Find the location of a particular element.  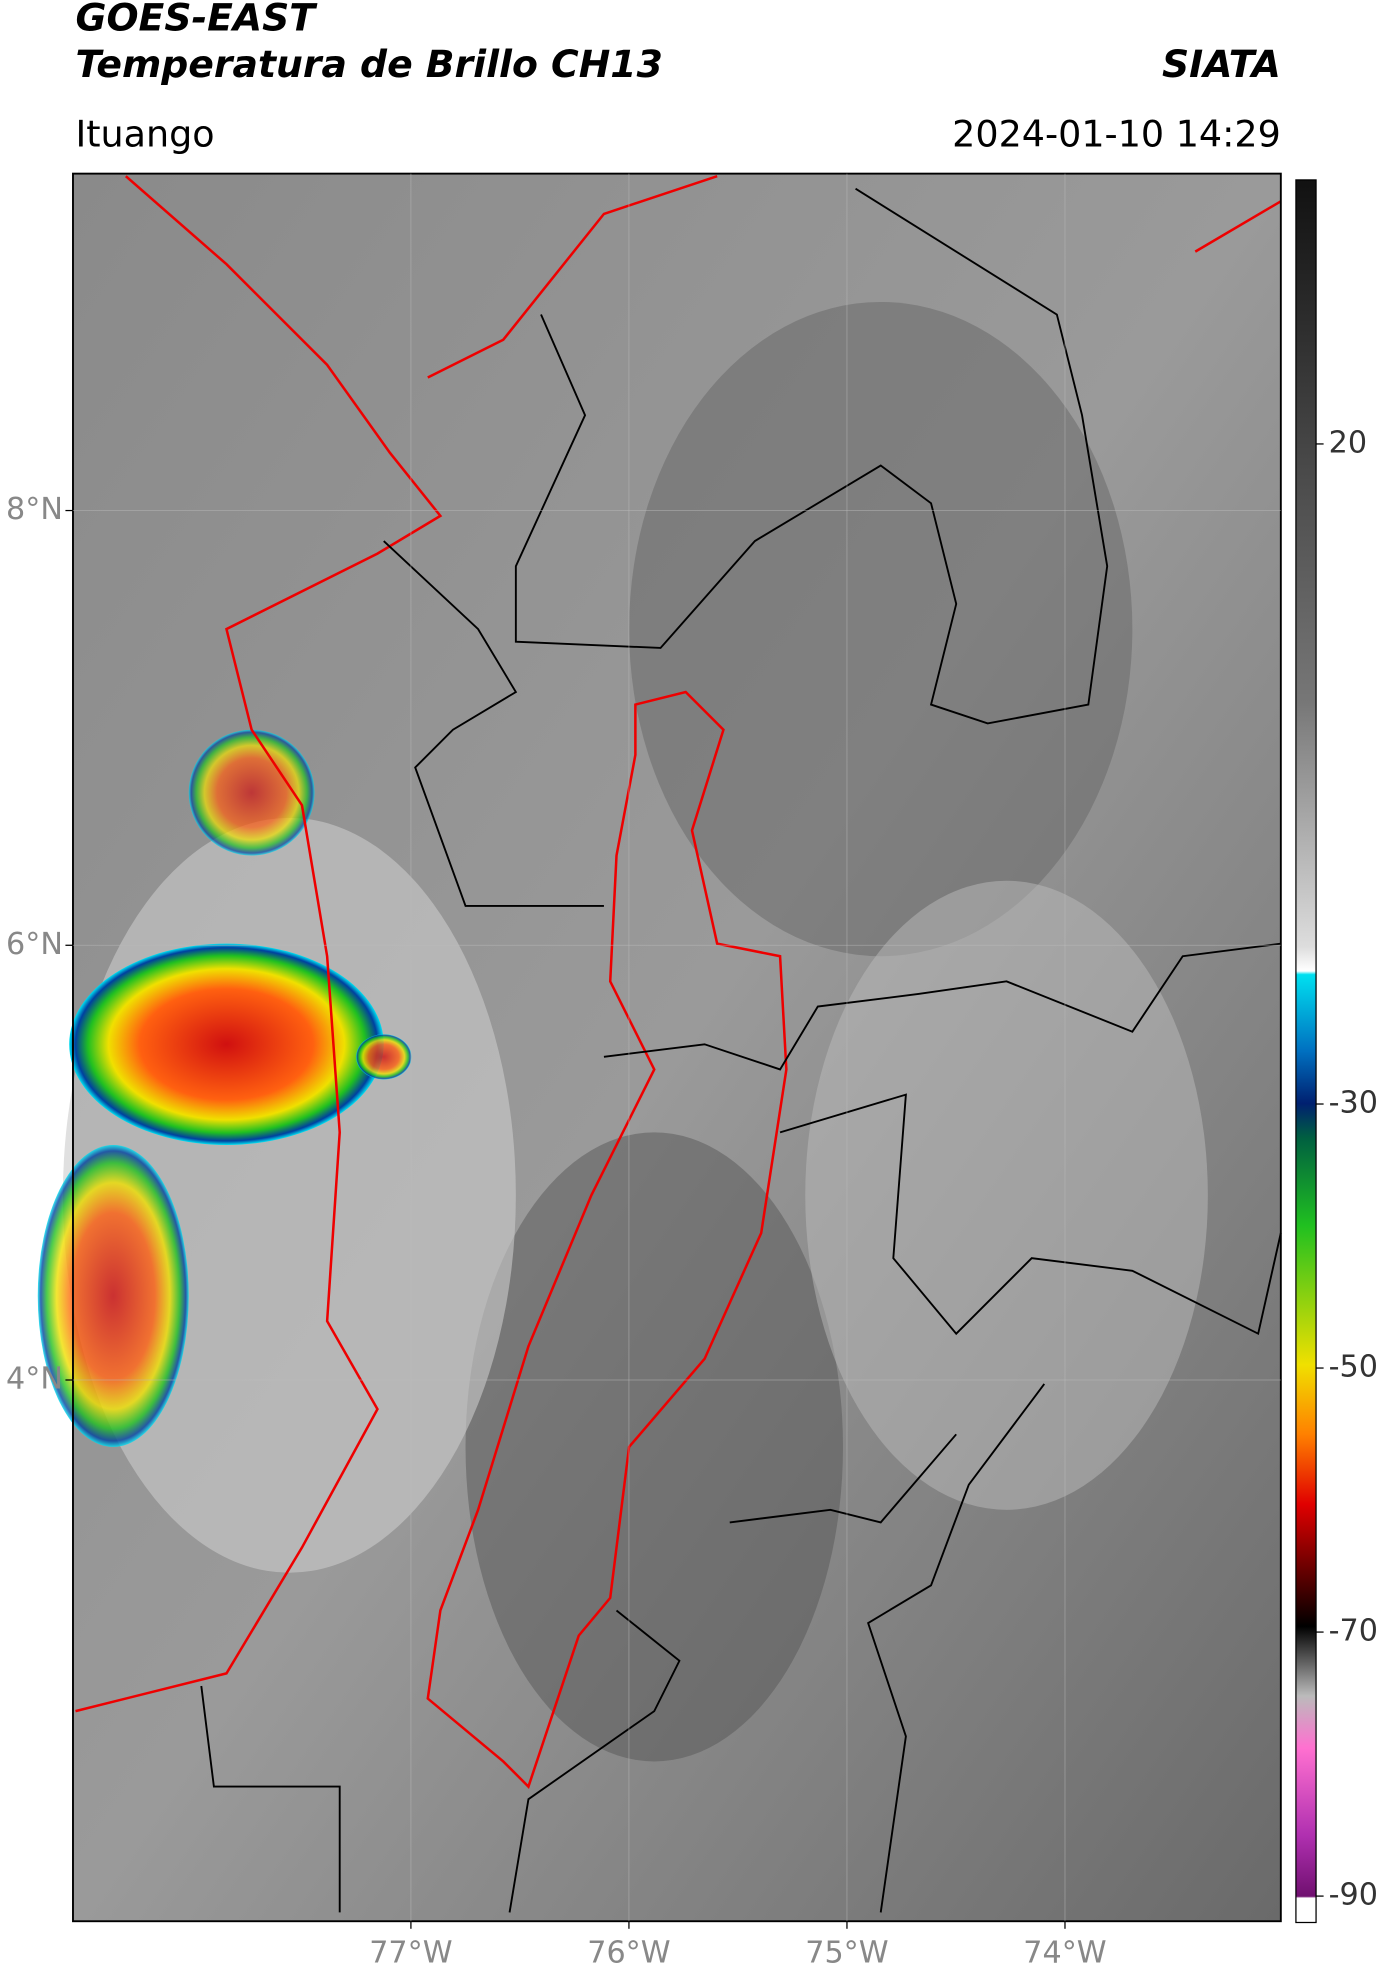

subtitle: Temperatura de Brillo CH13 is located at coordinates (368, 64).